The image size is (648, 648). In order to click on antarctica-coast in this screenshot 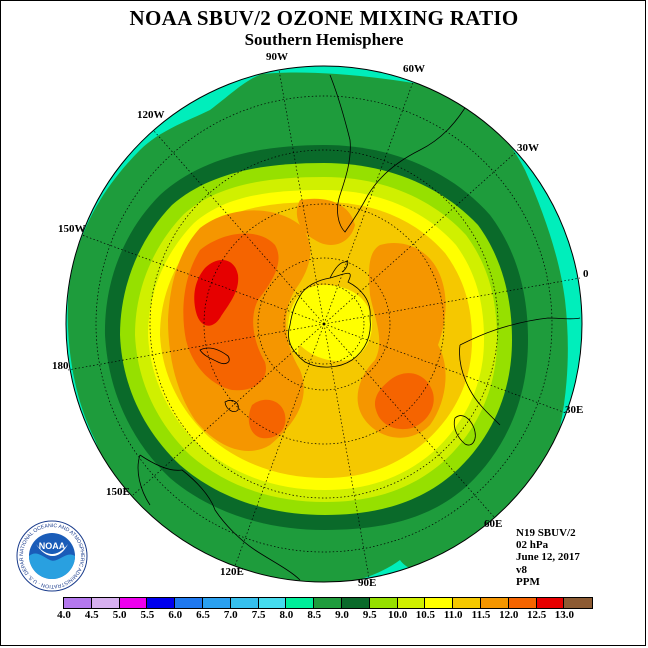, I will do `click(329, 320)`.